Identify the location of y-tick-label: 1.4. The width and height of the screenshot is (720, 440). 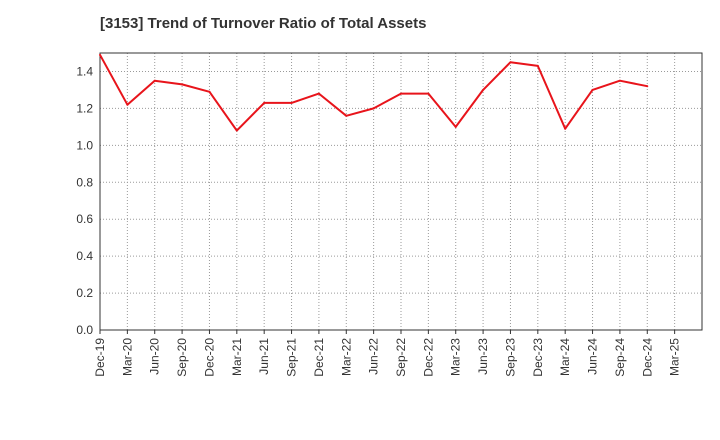
(84, 71).